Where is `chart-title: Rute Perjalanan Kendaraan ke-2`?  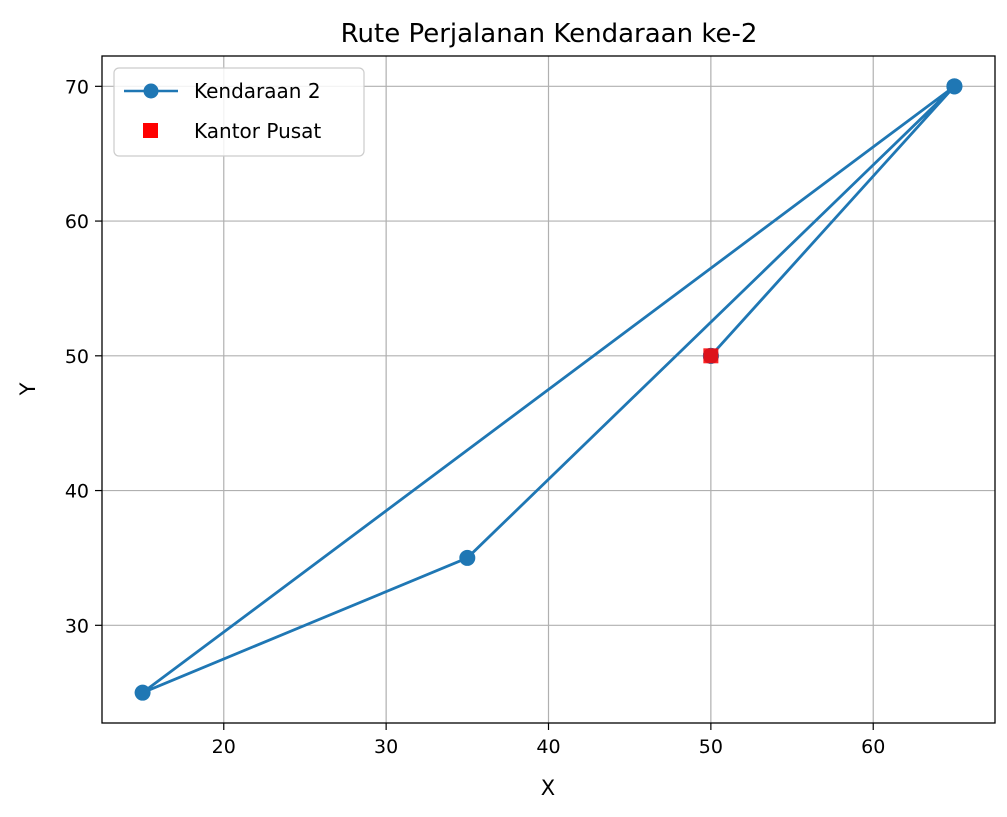 chart-title: Rute Perjalanan Kendaraan ke-2 is located at coordinates (549, 34).